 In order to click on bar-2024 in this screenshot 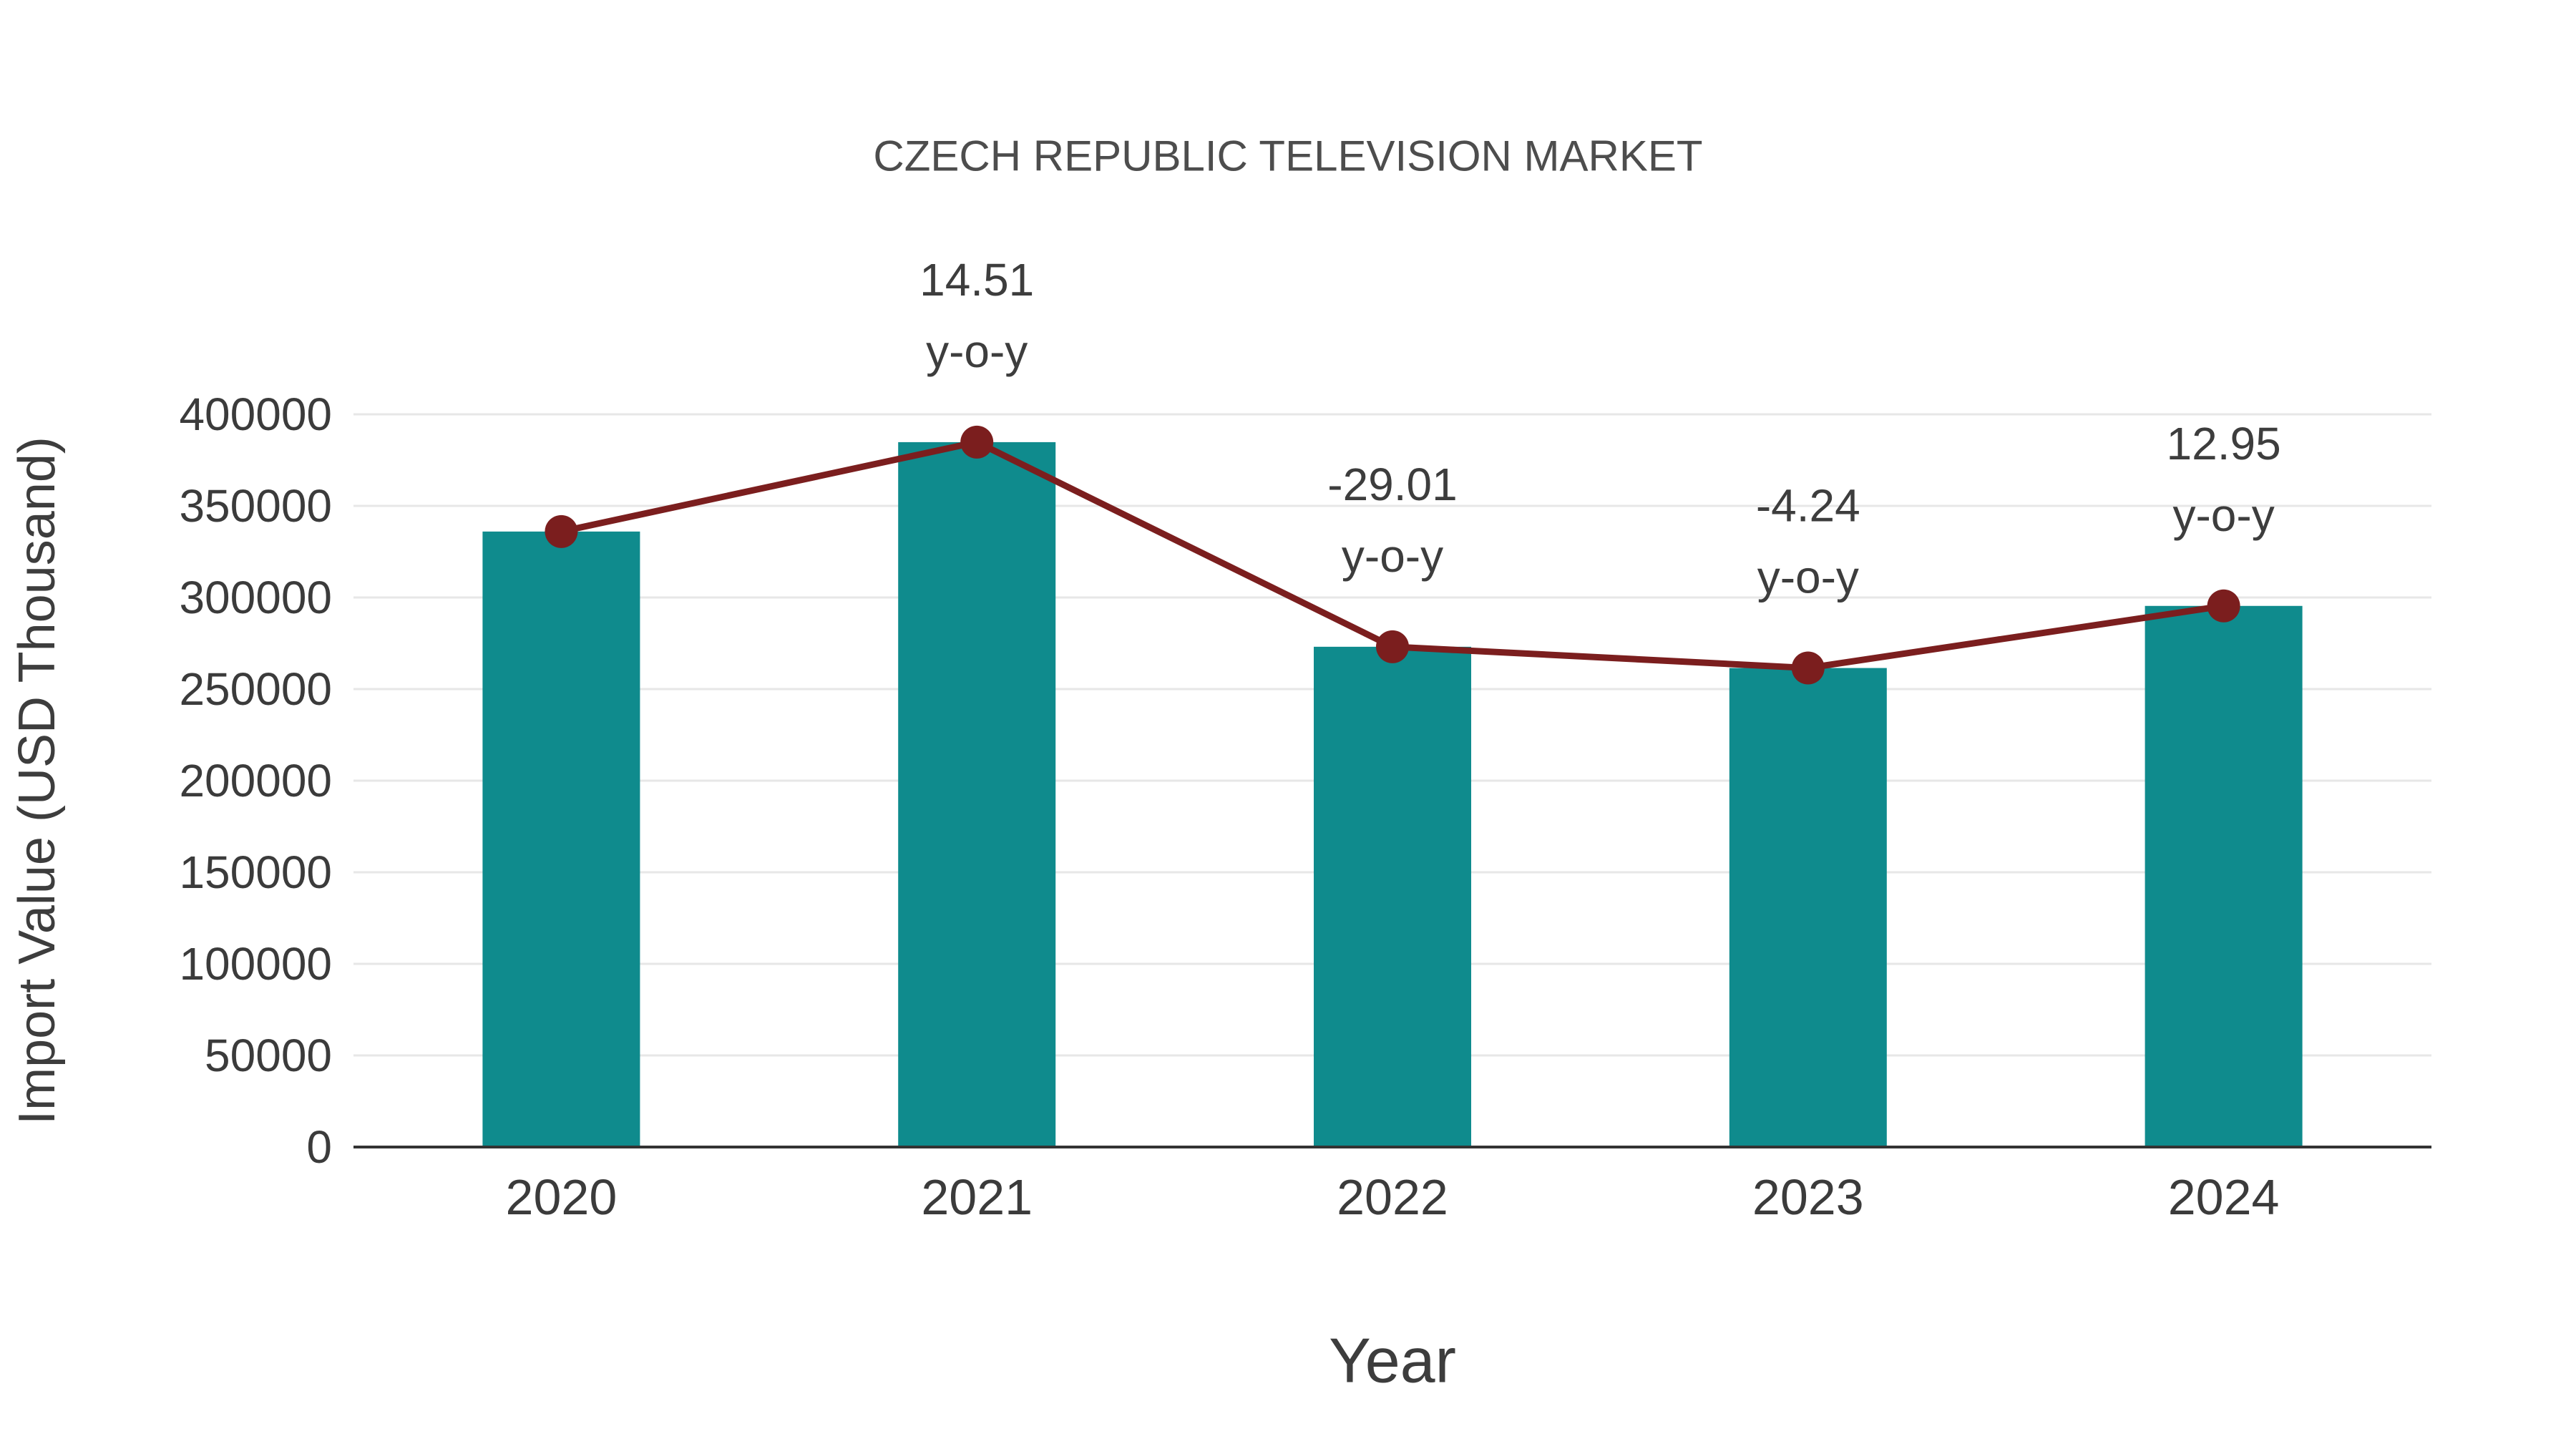, I will do `click(2224, 876)`.